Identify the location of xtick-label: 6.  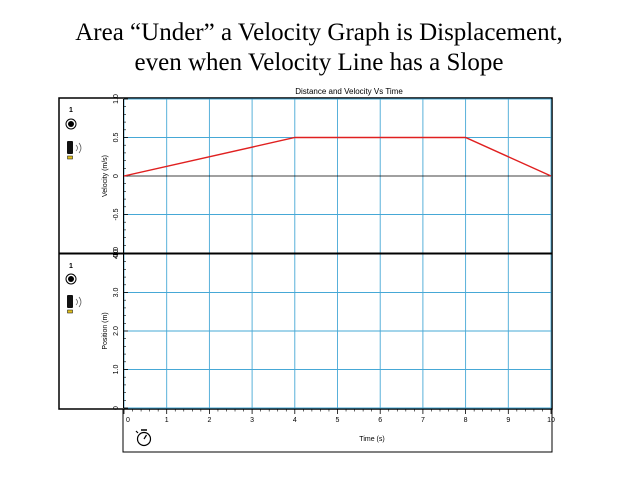
(380, 420).